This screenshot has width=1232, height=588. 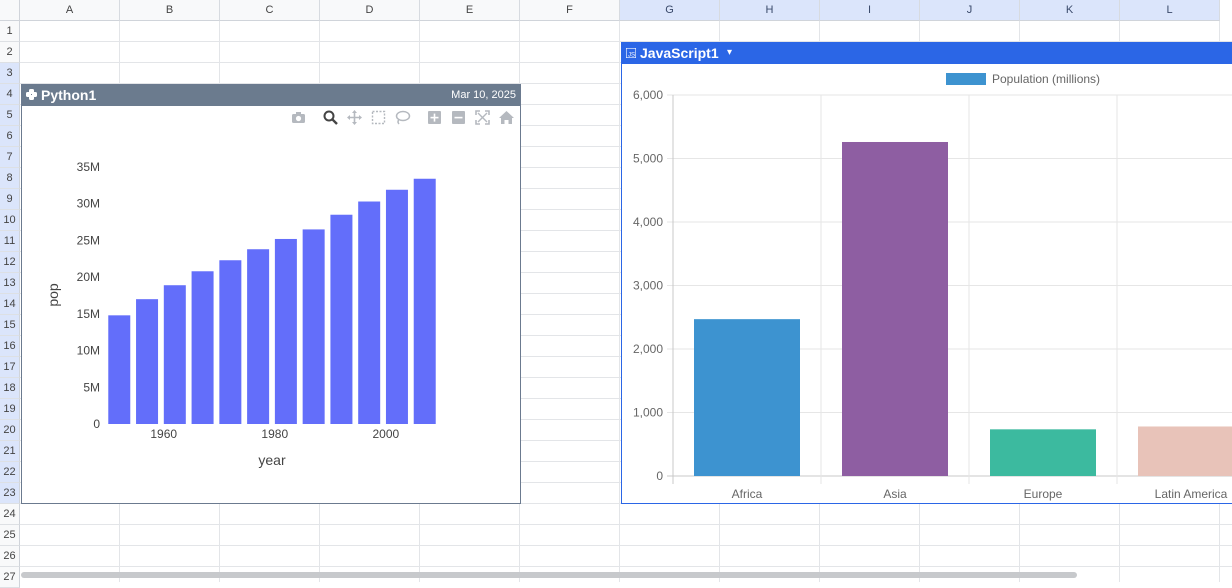 I want to click on y-tick-label: 20M, so click(x=88, y=277).